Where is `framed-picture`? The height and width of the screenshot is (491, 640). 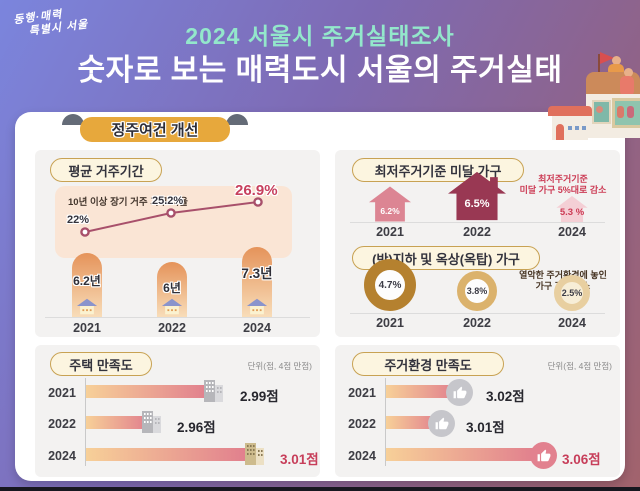
framed-picture is located at coordinates (626, 113).